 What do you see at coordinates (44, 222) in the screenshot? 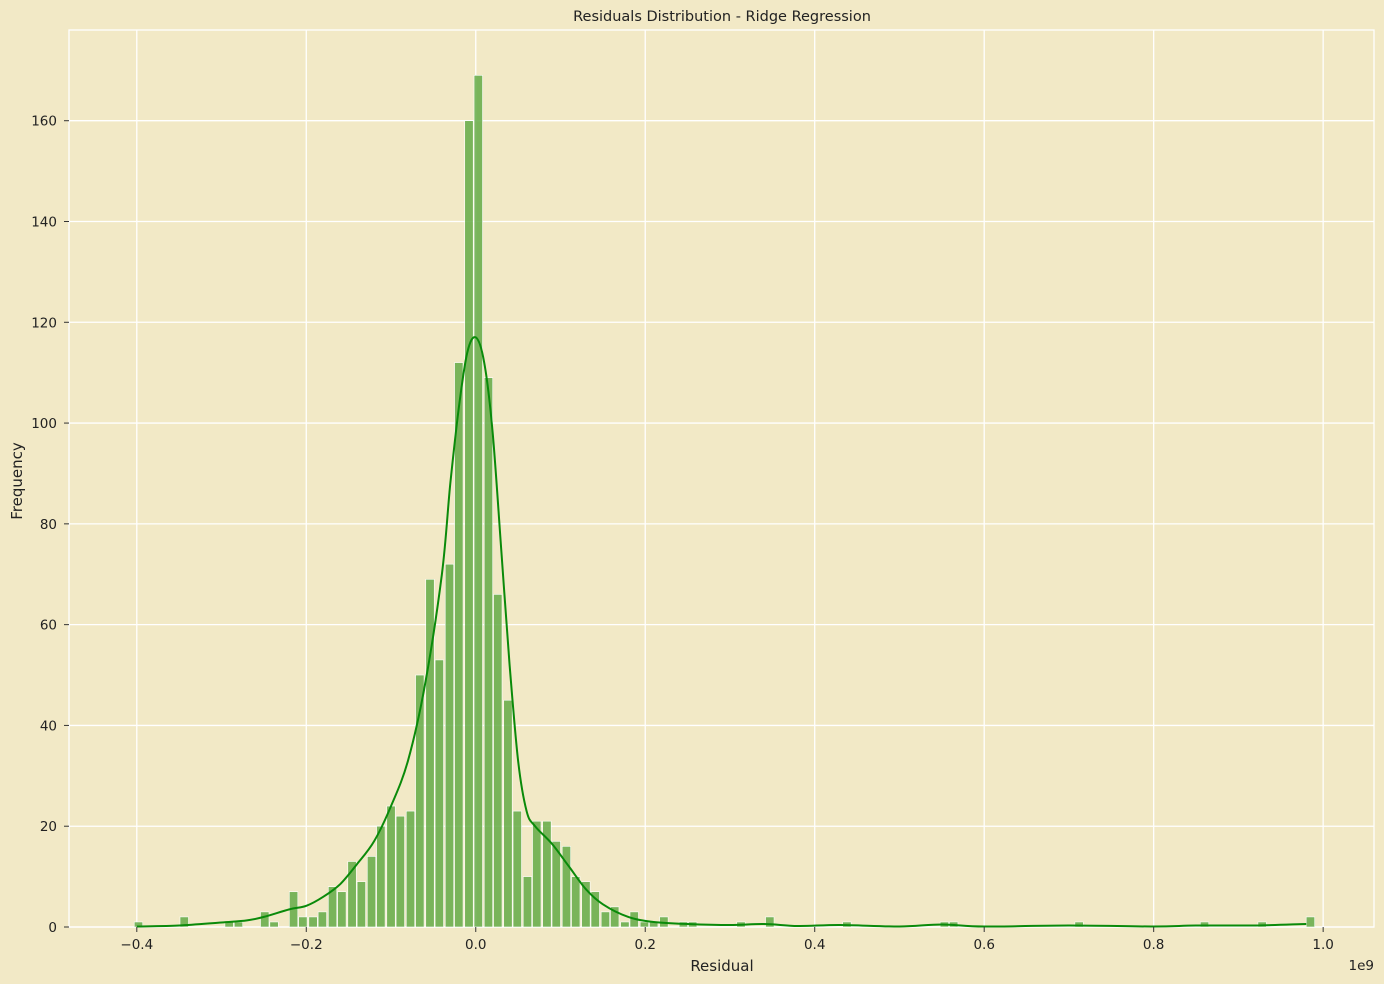
I see `y-tick-label: 140` at bounding box center [44, 222].